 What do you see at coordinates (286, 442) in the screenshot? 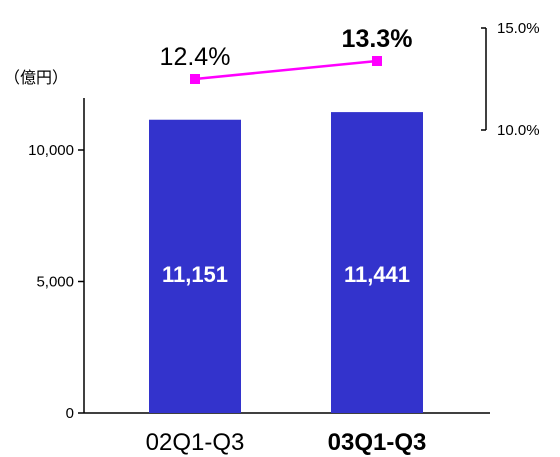
I see `categories: 02Q1-Q3 03Q1-Q3` at bounding box center [286, 442].